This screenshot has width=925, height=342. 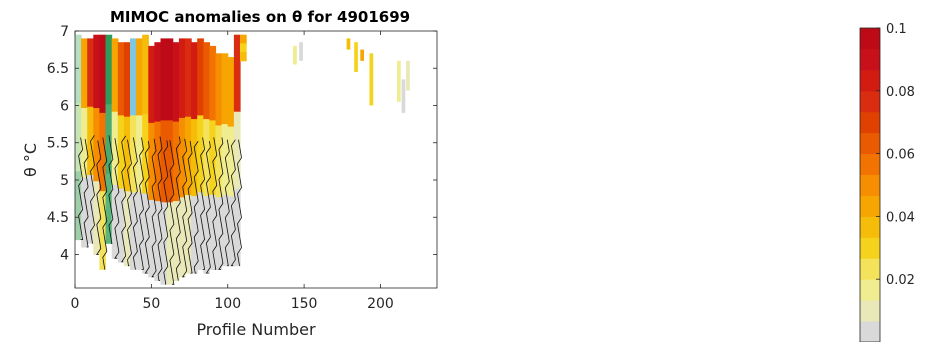 What do you see at coordinates (900, 92) in the screenshot?
I see `colorbar-tick-label: 0.08` at bounding box center [900, 92].